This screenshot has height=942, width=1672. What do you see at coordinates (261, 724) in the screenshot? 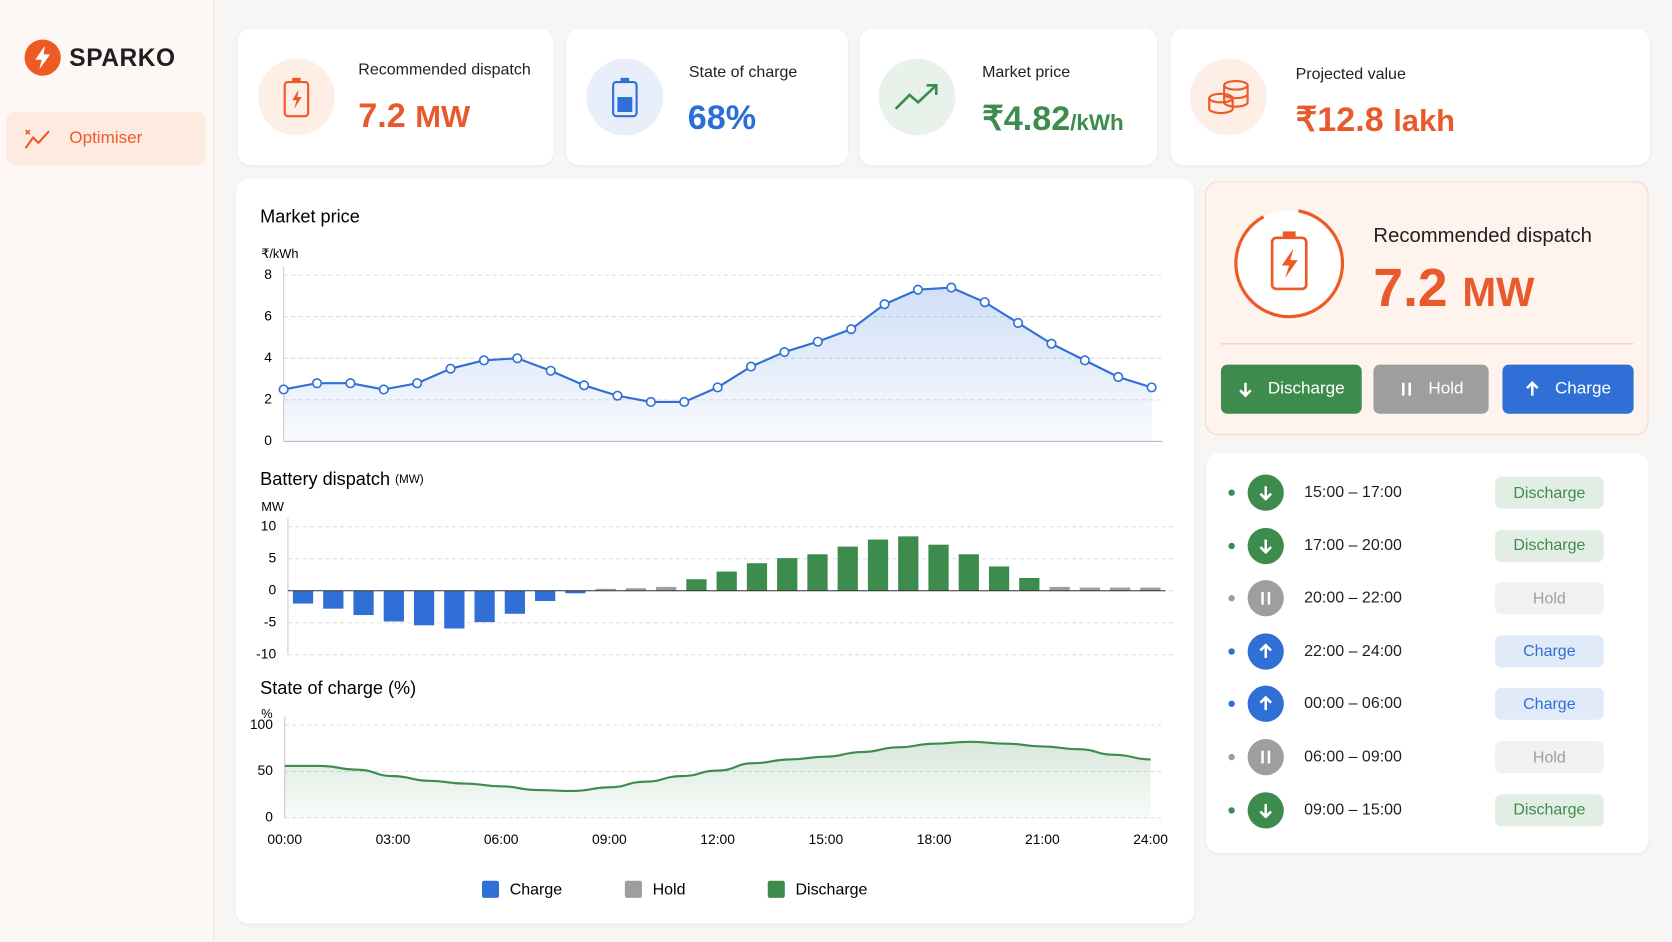
I see `y-tick-label: 100` at bounding box center [261, 724].